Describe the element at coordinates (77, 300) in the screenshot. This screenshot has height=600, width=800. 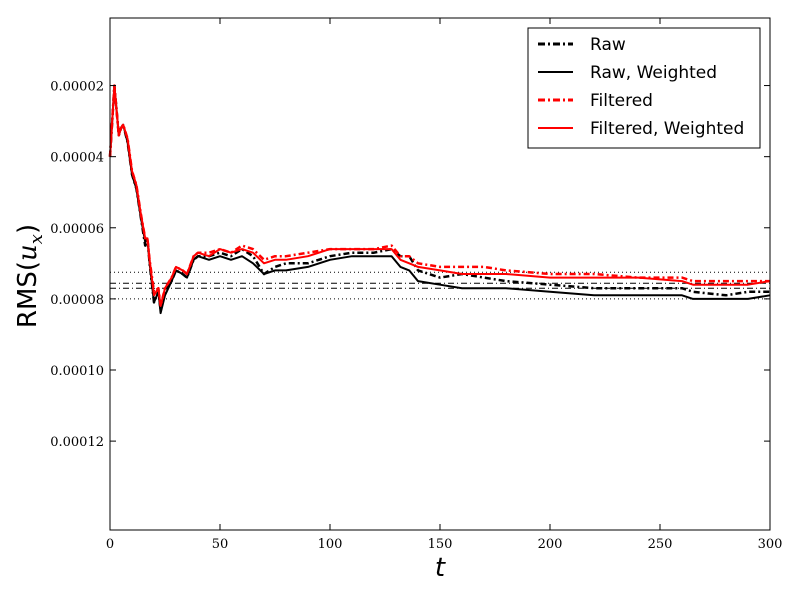
I see `y-tick-label: 0.00008` at that location.